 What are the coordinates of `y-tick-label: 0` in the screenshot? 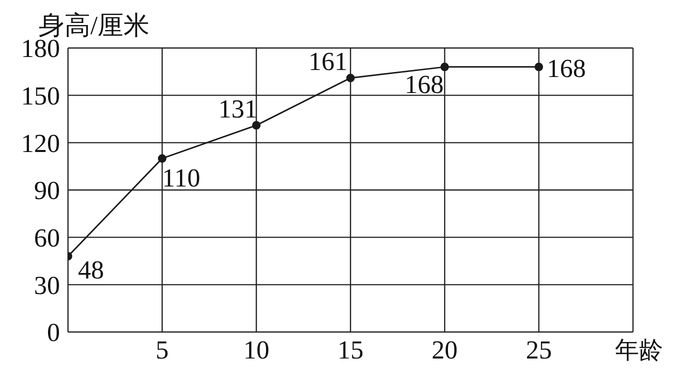 It's located at (53, 333).